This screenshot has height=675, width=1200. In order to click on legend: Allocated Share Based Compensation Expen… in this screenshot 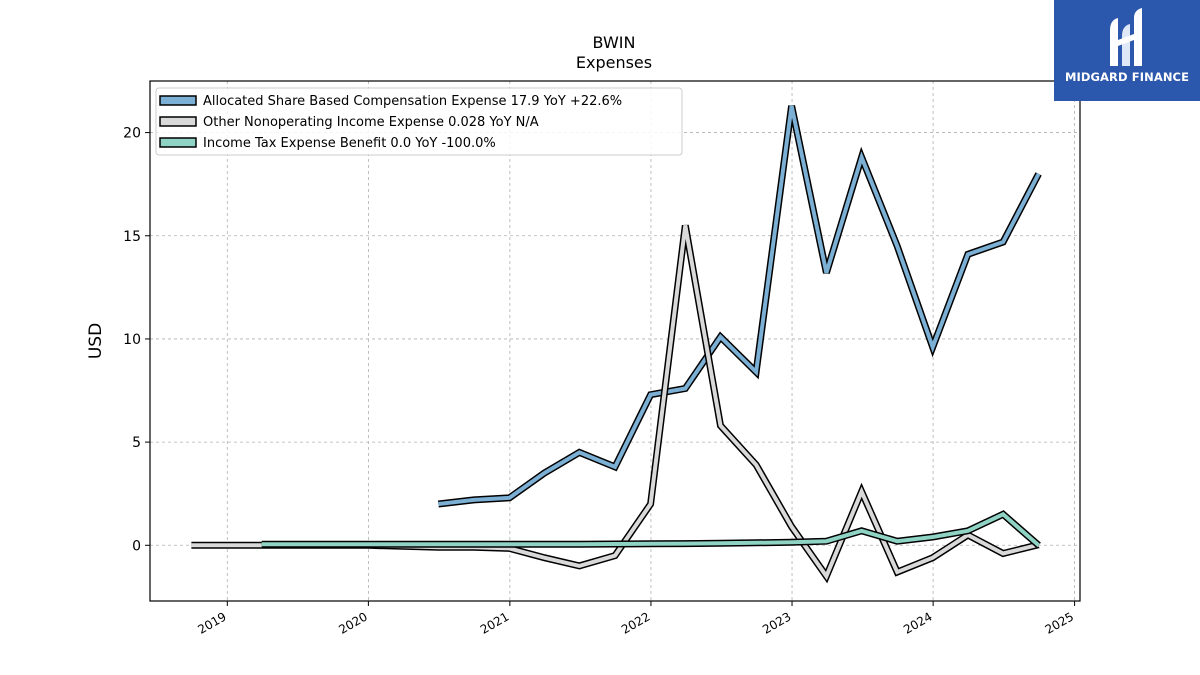, I will do `click(419, 121)`.